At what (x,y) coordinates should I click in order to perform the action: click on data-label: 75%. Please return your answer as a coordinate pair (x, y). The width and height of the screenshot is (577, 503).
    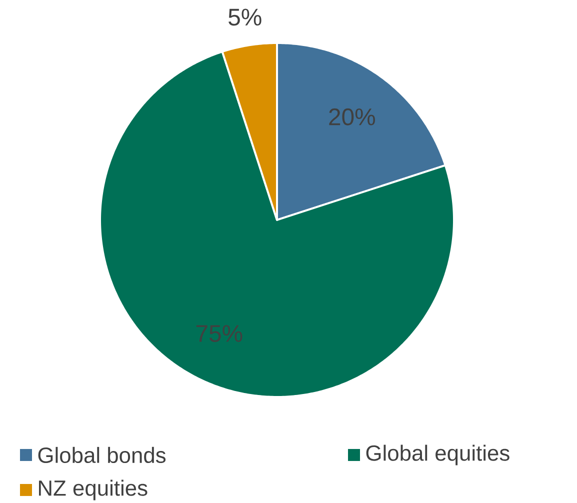
    Looking at the image, I should click on (219, 333).